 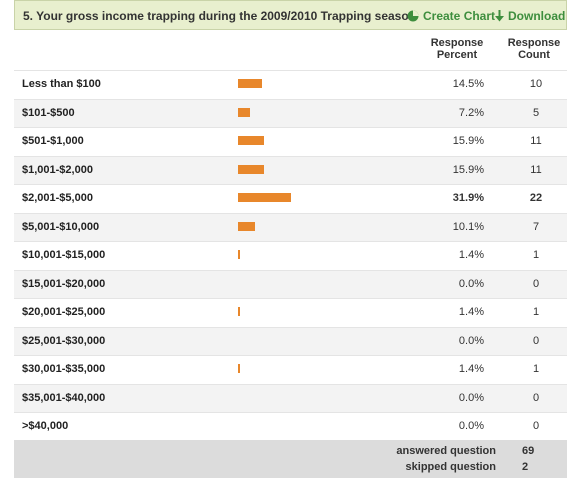 I want to click on answer-choice-label: Less than $100, so click(x=61, y=84).